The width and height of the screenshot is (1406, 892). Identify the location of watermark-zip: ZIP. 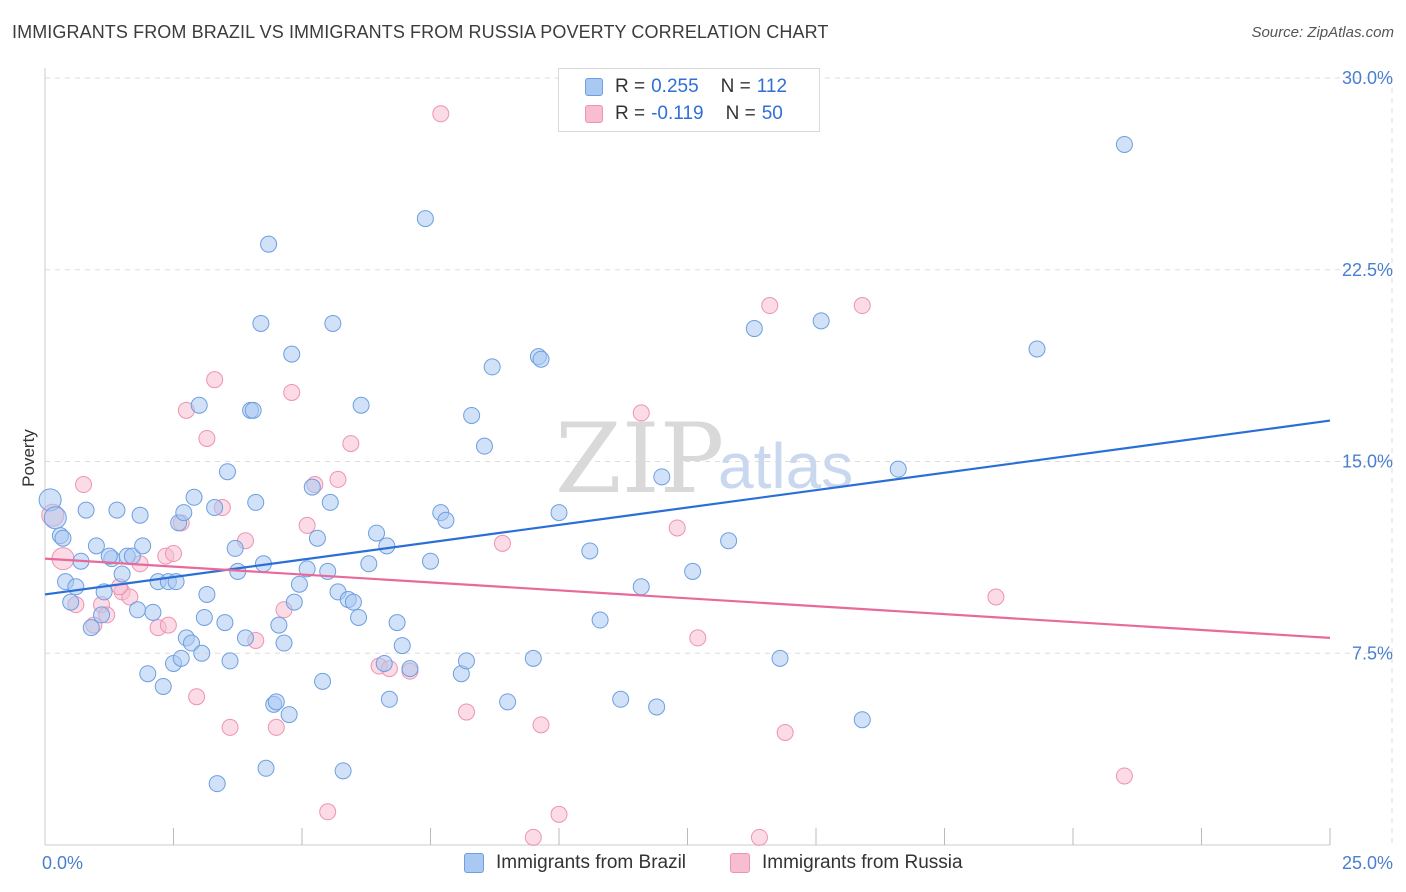
(639, 459).